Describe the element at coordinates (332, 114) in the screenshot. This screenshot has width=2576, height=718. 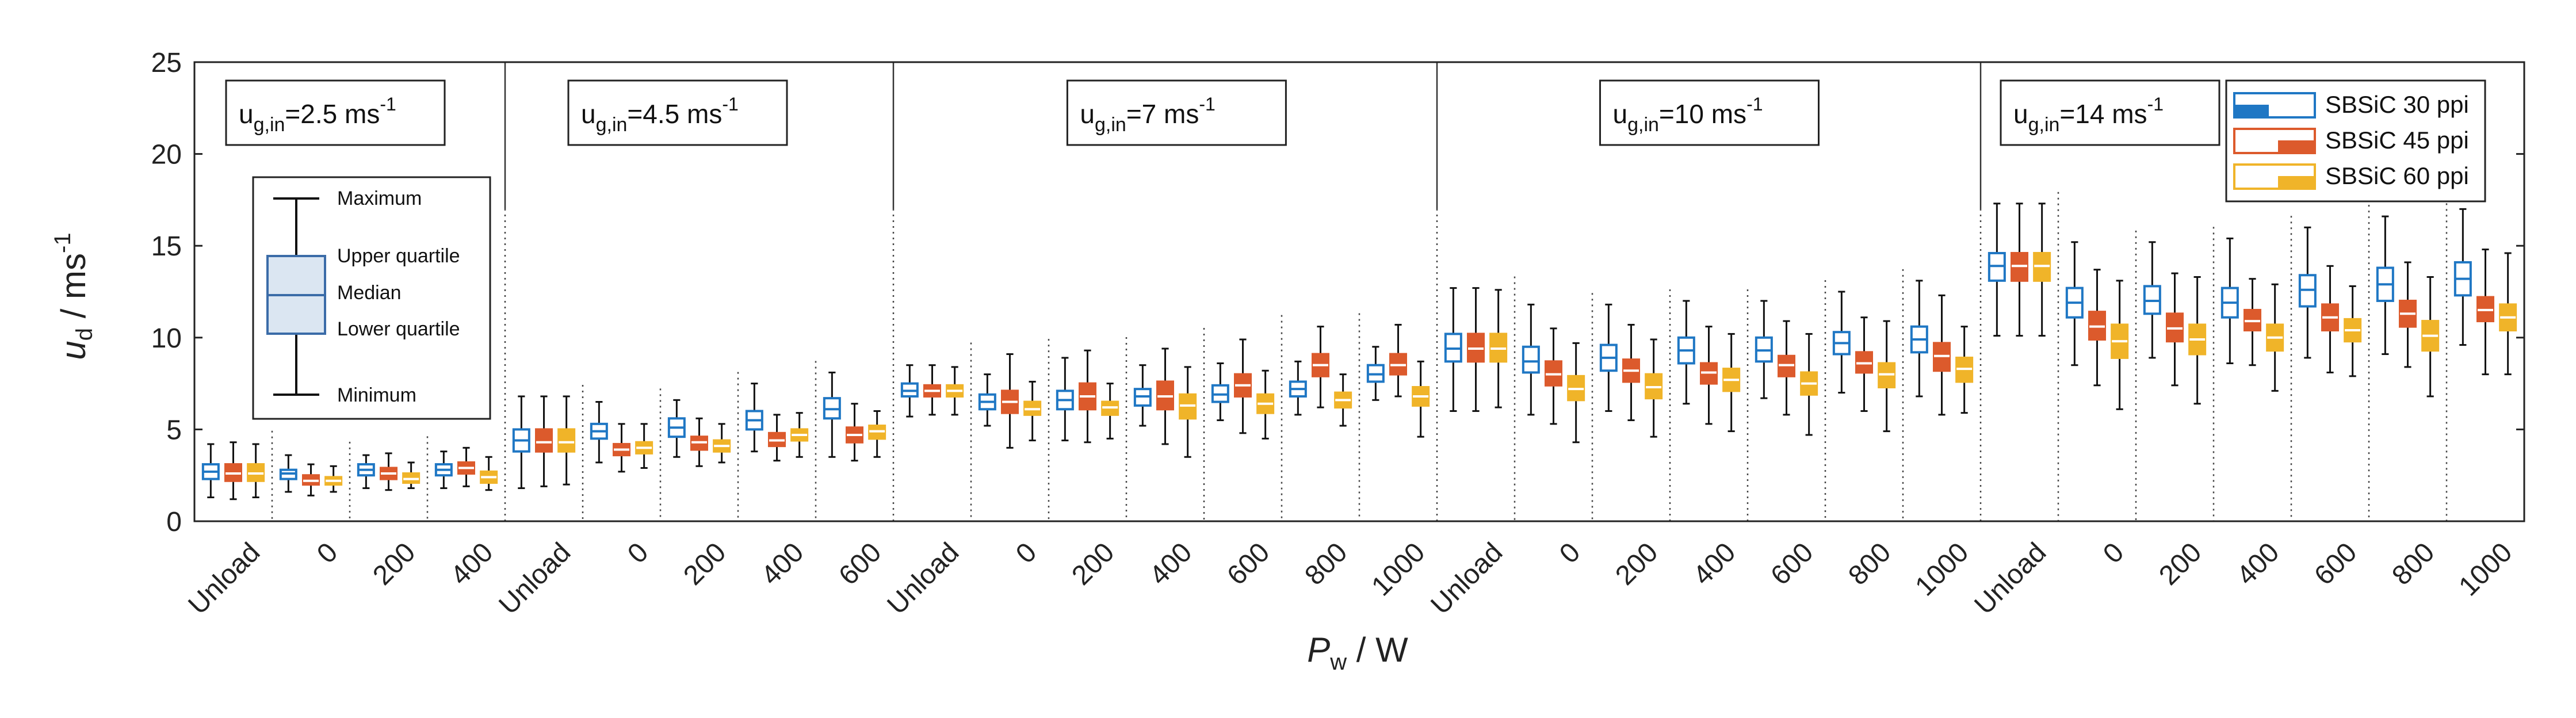
I see `group-label-rest: =2.5 ms` at that location.